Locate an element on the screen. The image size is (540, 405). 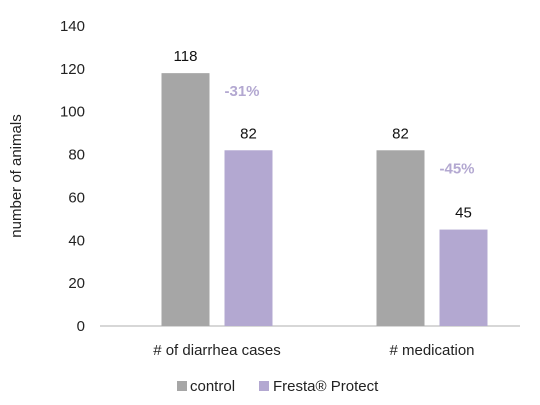
category-label: # of diarrhea cases is located at coordinates (217, 350).